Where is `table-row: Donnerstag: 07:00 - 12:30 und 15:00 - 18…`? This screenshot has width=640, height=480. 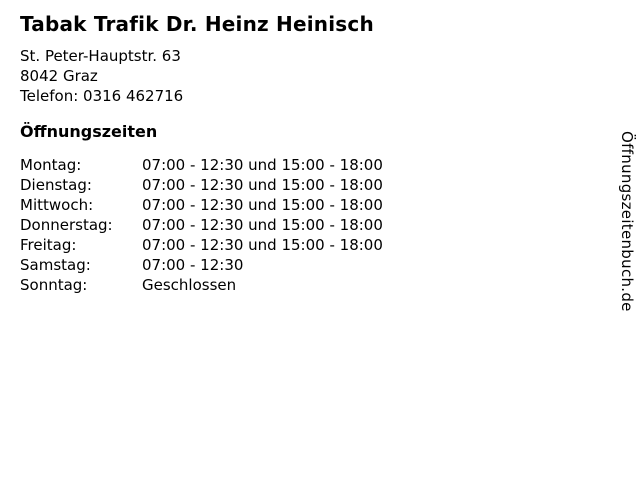
table-row: Donnerstag: 07:00 - 12:30 und 15:00 - 18… is located at coordinates (310, 225).